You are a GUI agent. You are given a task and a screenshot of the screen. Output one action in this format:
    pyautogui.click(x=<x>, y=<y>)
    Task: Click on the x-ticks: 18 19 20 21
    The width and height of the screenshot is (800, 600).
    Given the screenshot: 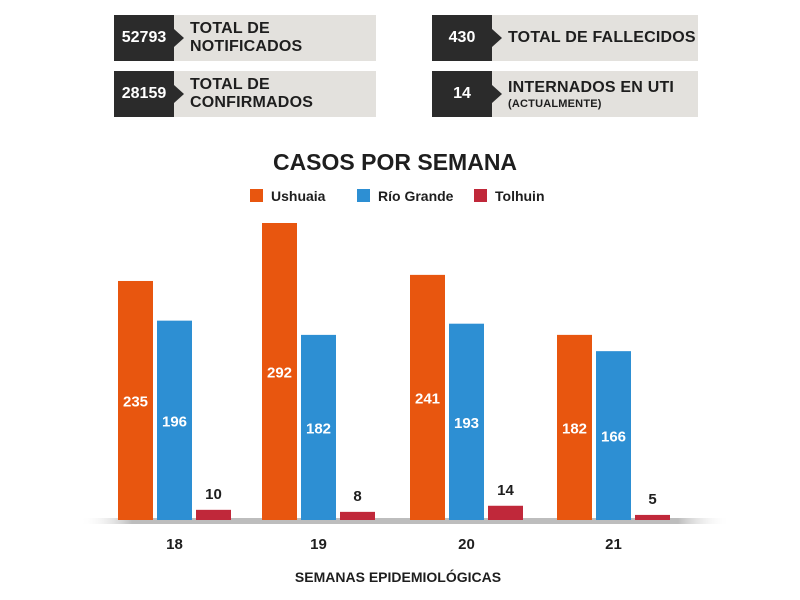 What is the action you would take?
    pyautogui.click(x=394, y=544)
    